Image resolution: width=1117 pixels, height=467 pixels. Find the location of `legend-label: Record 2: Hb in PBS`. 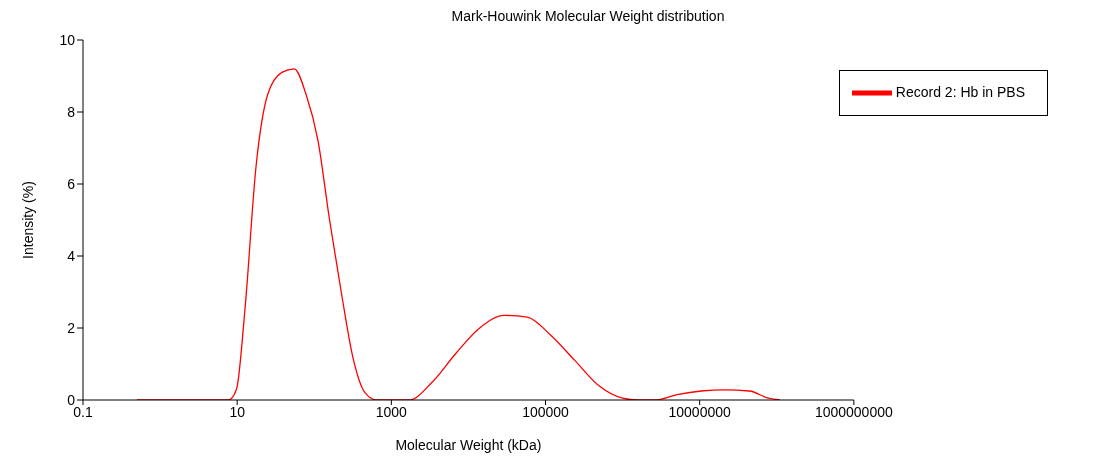

legend-label: Record 2: Hb in PBS is located at coordinates (960, 91).